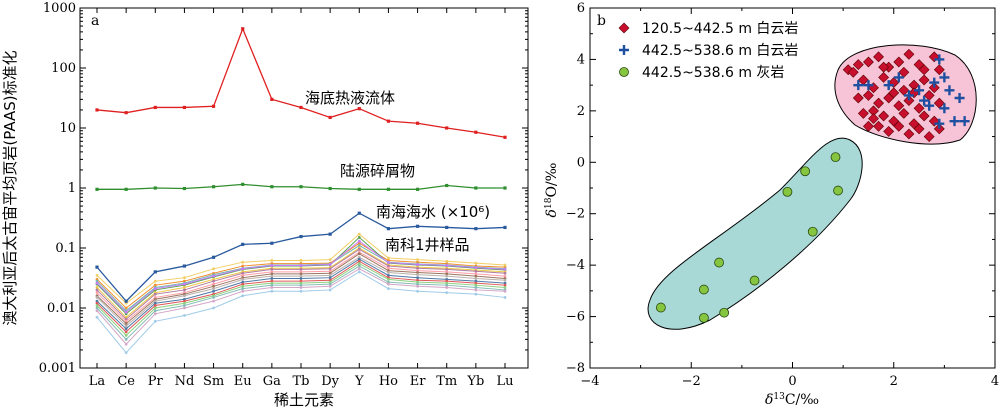 The height and width of the screenshot is (414, 1000). Describe the element at coordinates (243, 381) in the screenshot. I see `x-tick-label: Eu` at that location.